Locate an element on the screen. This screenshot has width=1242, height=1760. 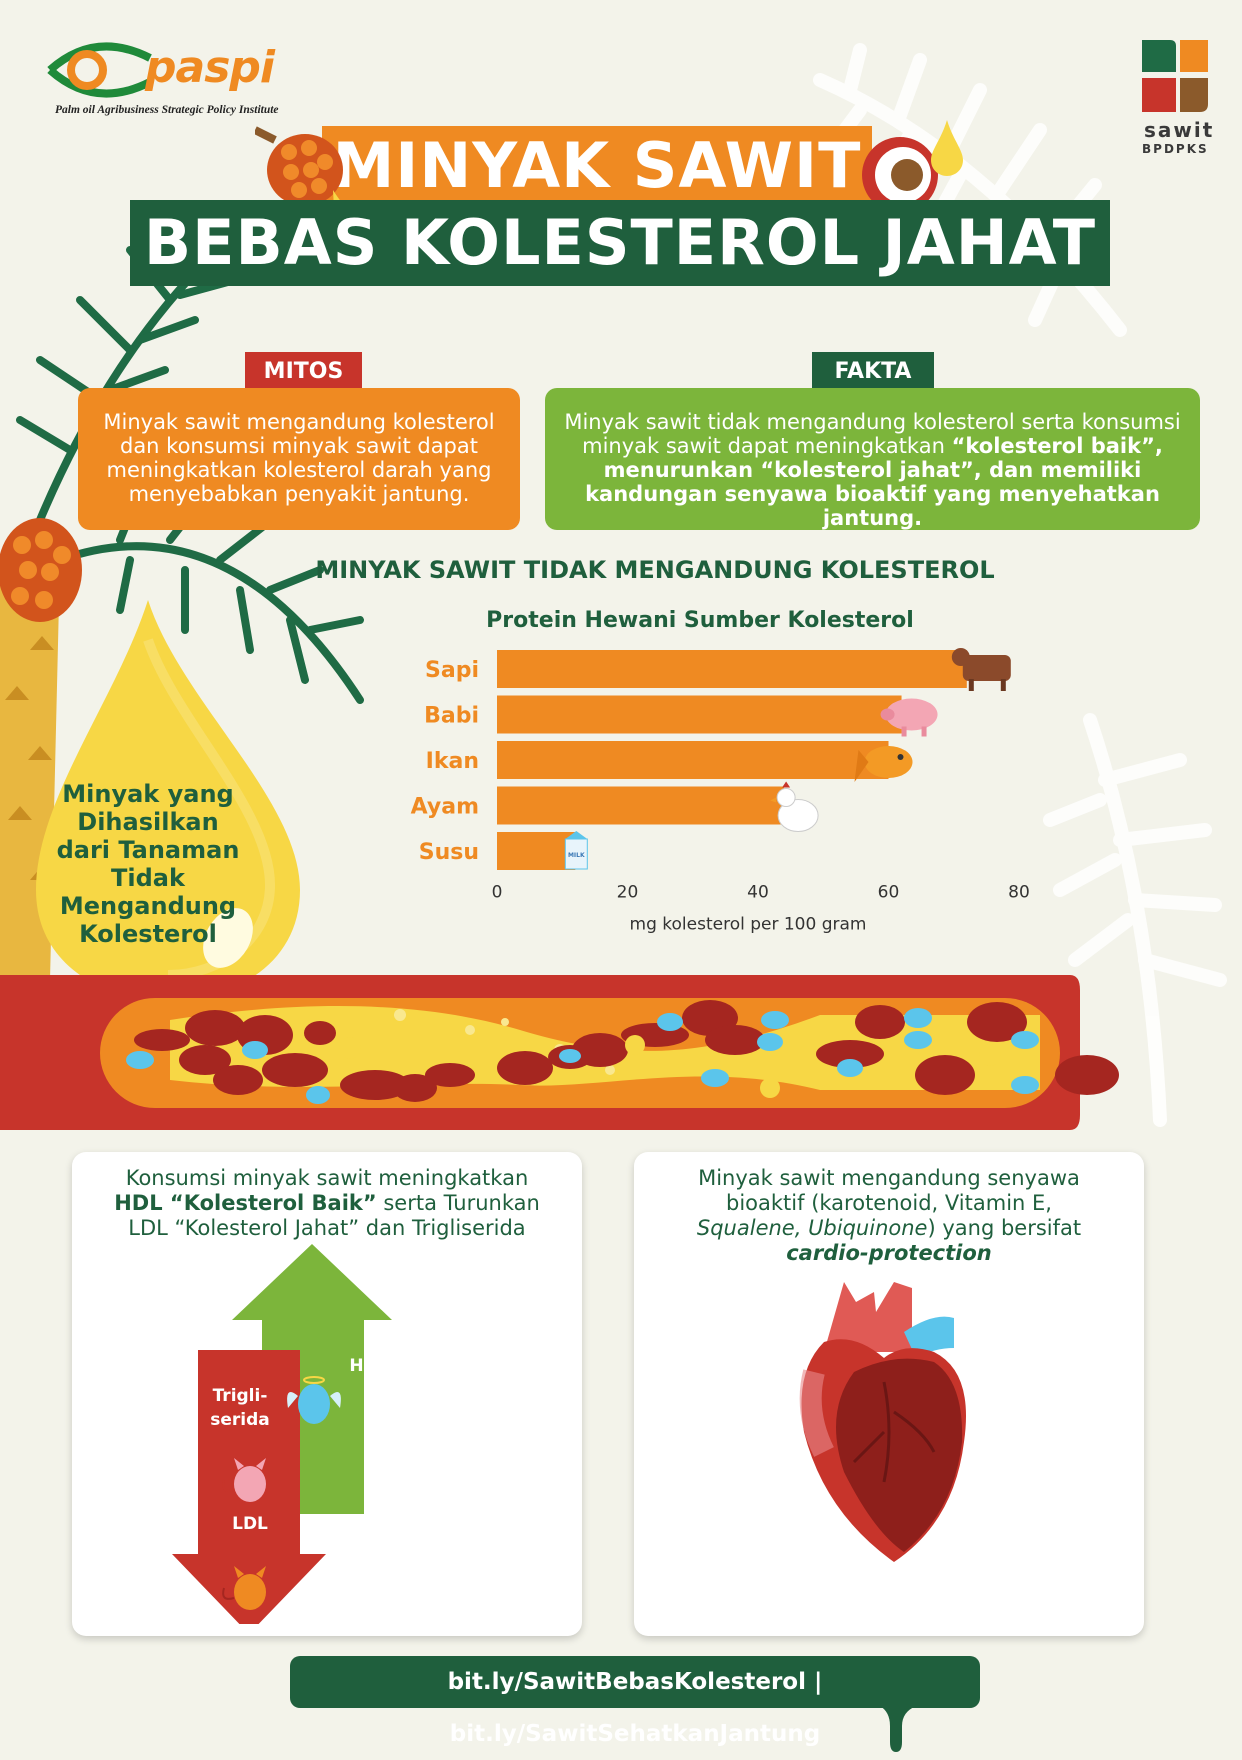
devil-orange-icon is located at coordinates (244, 1588).